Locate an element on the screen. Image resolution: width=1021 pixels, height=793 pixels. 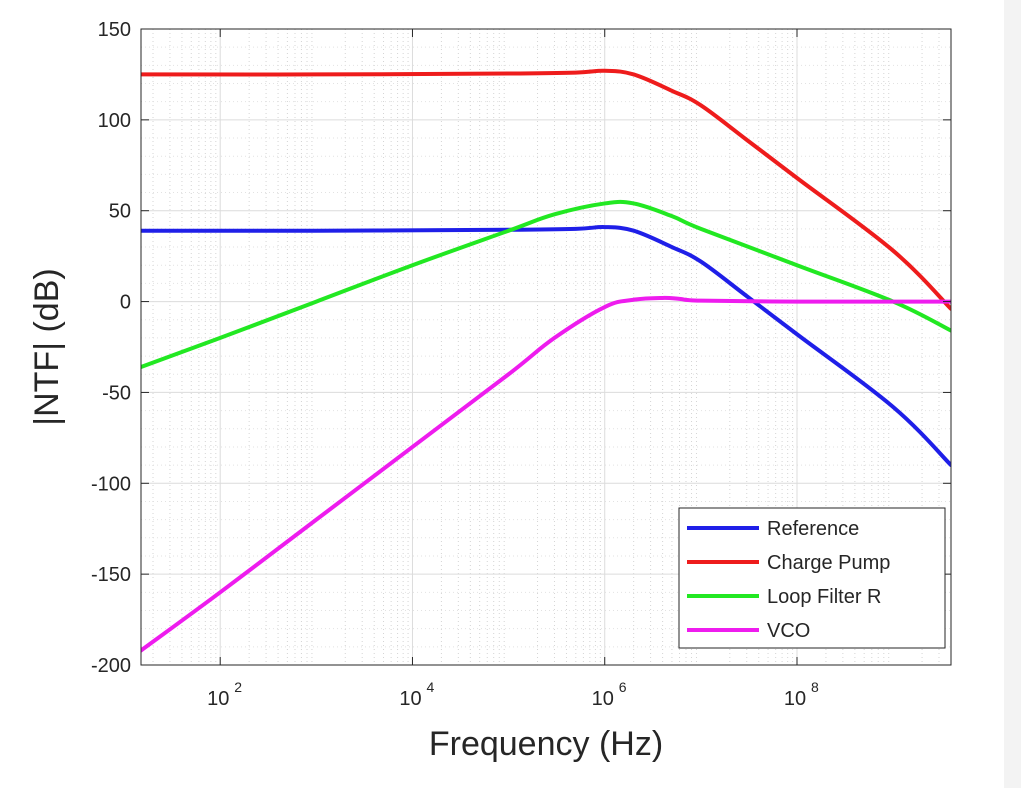
x-axis-label: Frequency (Hz) is located at coordinates (546, 744).